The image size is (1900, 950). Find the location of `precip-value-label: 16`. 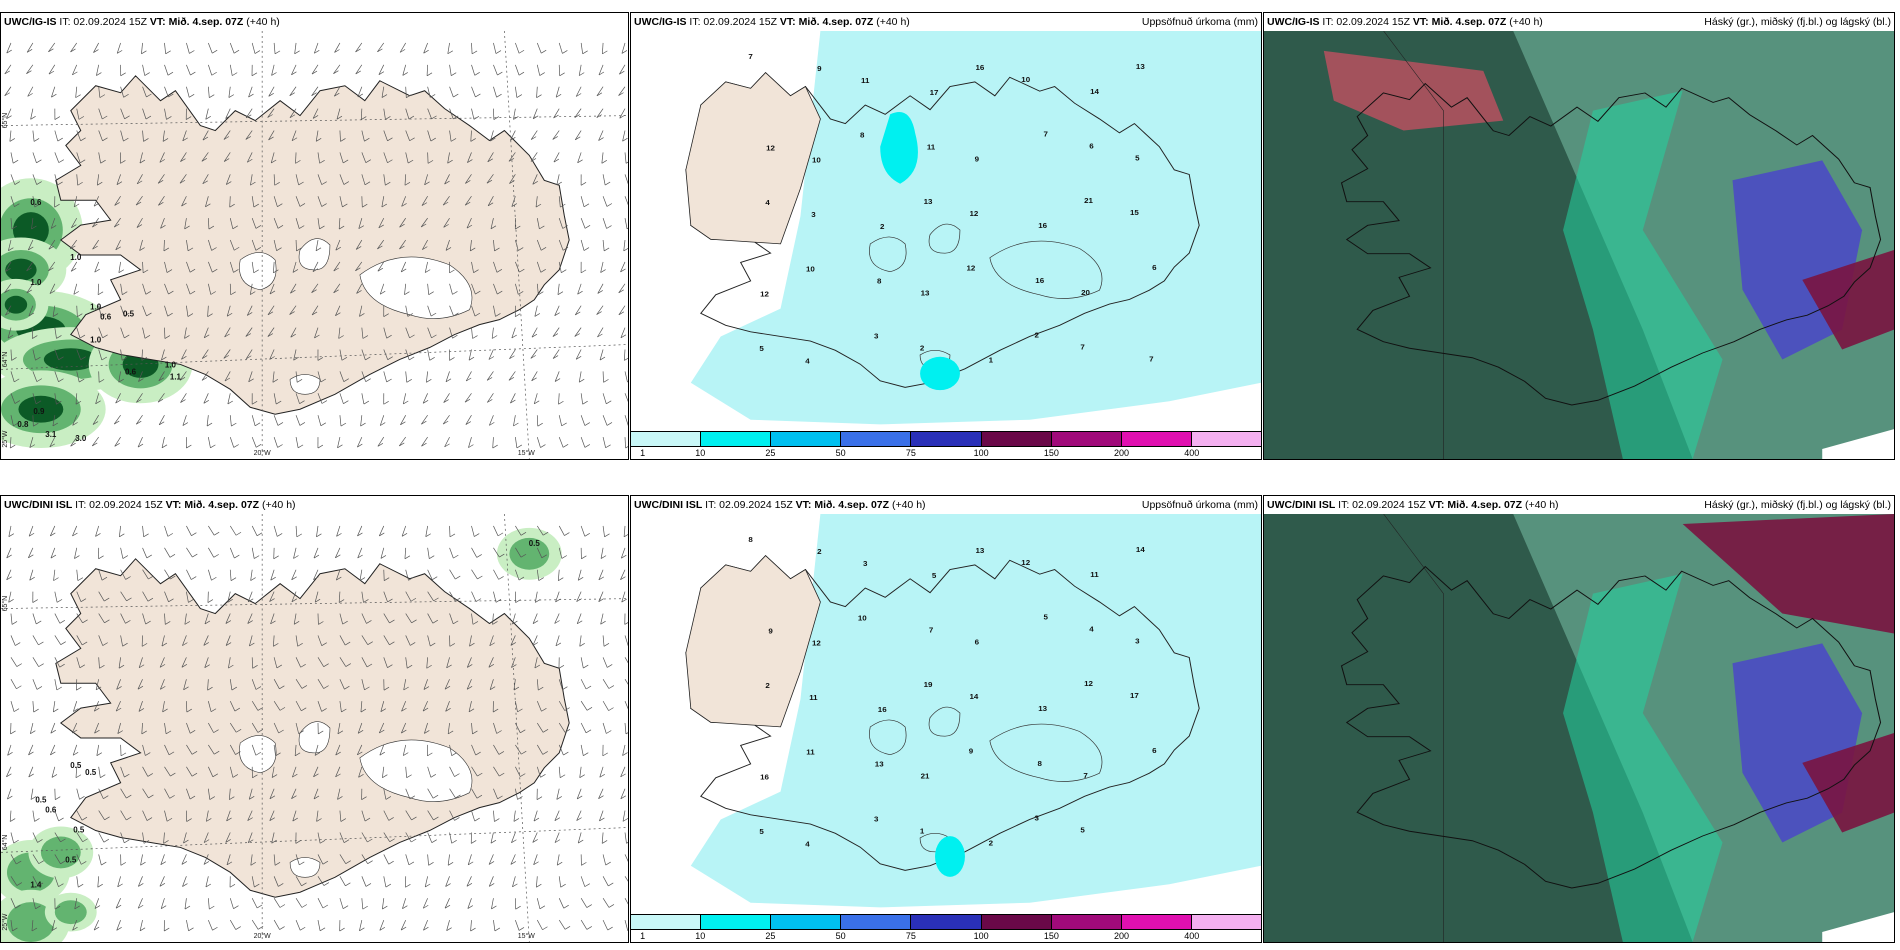

precip-value-label: 16 is located at coordinates (1042, 225).